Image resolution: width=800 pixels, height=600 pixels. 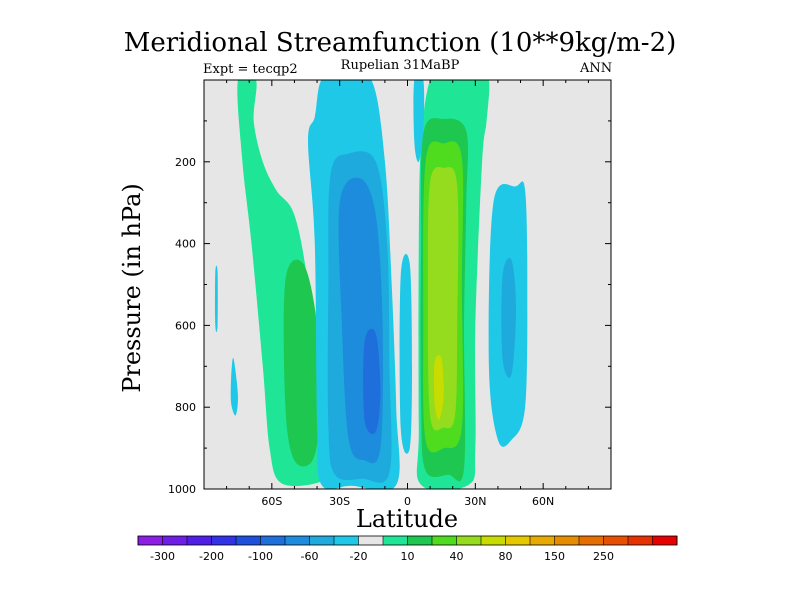 What do you see at coordinates (603, 556) in the screenshot?
I see `colorbar-label: 250` at bounding box center [603, 556].